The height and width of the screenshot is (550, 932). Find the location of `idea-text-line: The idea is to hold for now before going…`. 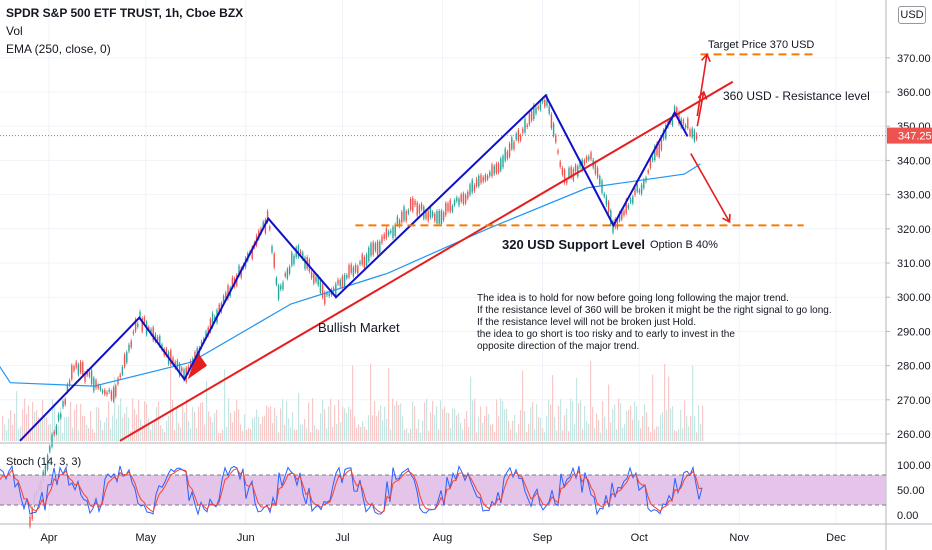

idea-text-line: The idea is to hold for now before going… is located at coordinates (633, 298).